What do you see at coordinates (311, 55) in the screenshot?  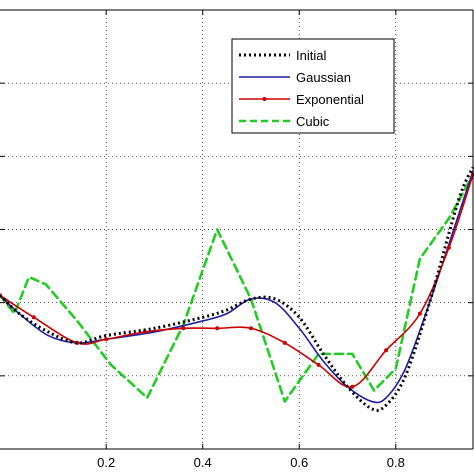 I see `legend-label-initial: Initial` at bounding box center [311, 55].